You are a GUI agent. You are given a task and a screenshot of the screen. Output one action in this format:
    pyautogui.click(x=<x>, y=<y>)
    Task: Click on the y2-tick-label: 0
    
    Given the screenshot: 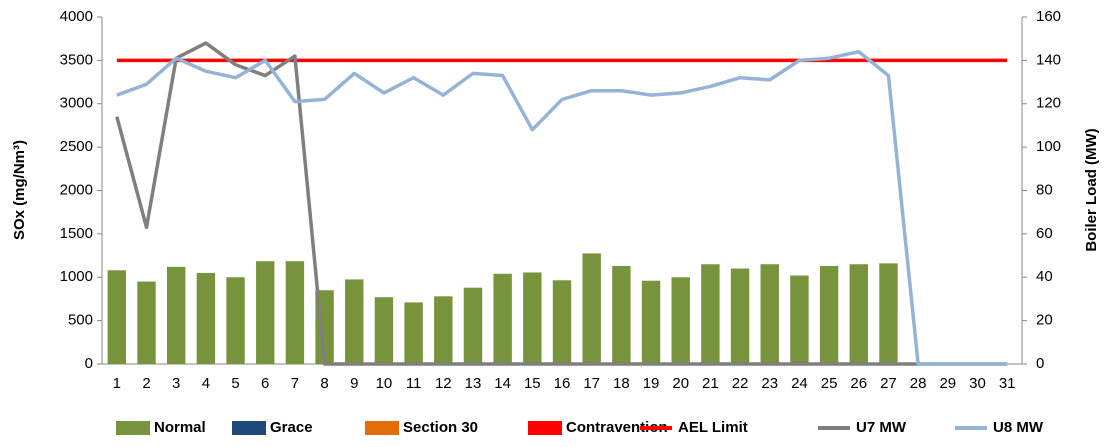 What is the action you would take?
    pyautogui.click(x=1040, y=363)
    